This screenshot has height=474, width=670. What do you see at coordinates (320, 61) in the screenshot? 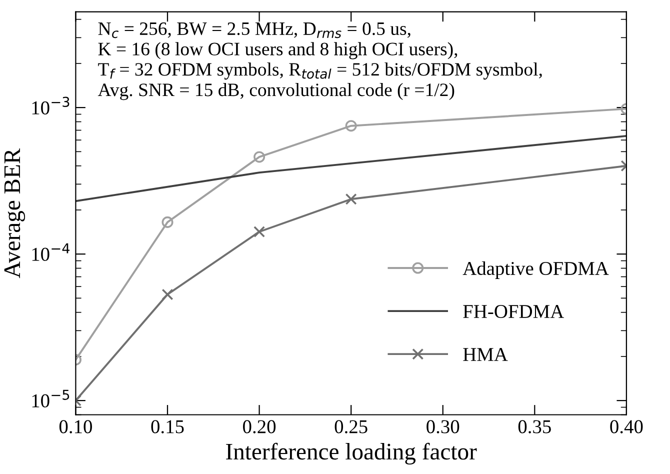
I see `text: N$_{c}$ = 256, BW = 2.5 MHz, D$_{rms}$ = 0.5 us, K = 16 (8 low OCI users and 8 high OCI users), T$_{f}$ = 32 OFDM symbols, R$_{total}$ = 512 bits/OFDM sysmbol, Avg. SNR = 15 dB, convolutional code (r =1/2)` at bounding box center [320, 61].